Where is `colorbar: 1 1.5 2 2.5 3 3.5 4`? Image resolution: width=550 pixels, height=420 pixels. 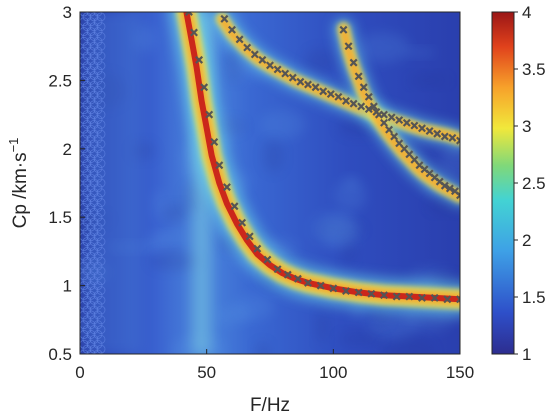
colorbar: 1 1.5 2 2.5 3 3.5 4 is located at coordinates (518, 183).